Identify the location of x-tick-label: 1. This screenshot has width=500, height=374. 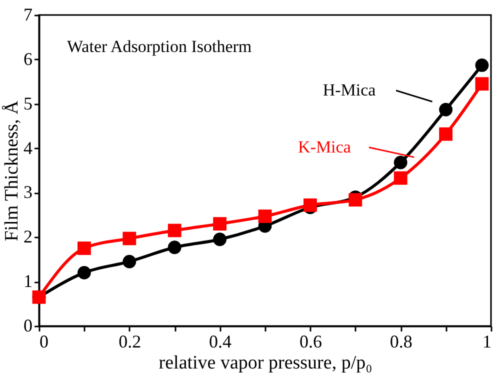
(487, 342).